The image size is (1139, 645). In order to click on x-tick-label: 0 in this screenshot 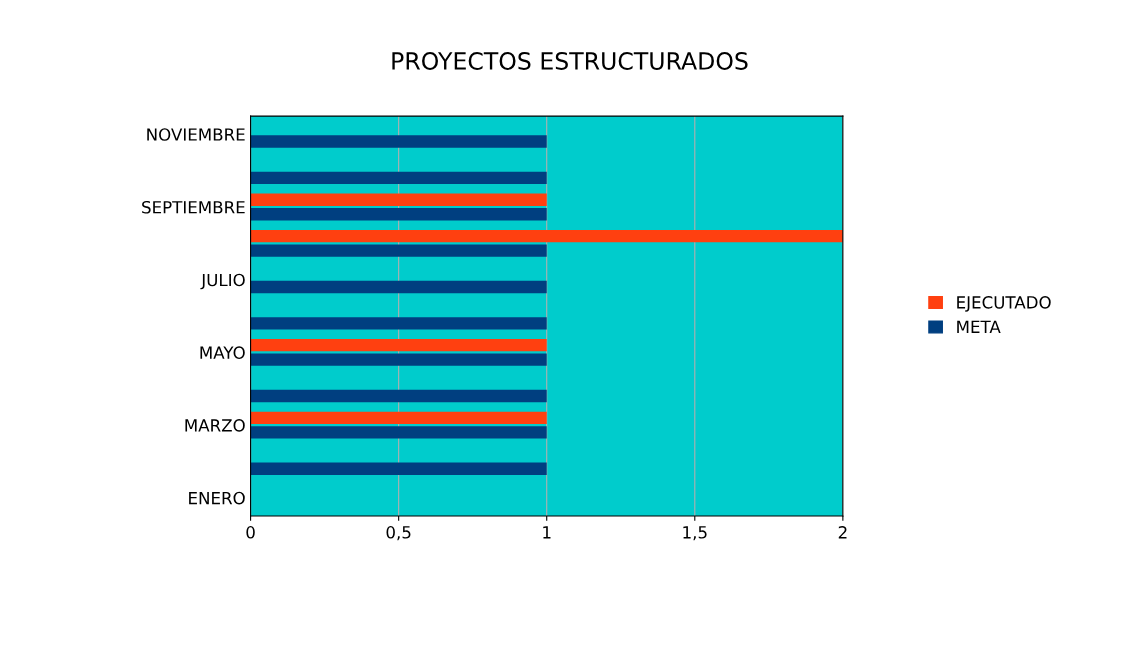, I will do `click(250, 532)`.